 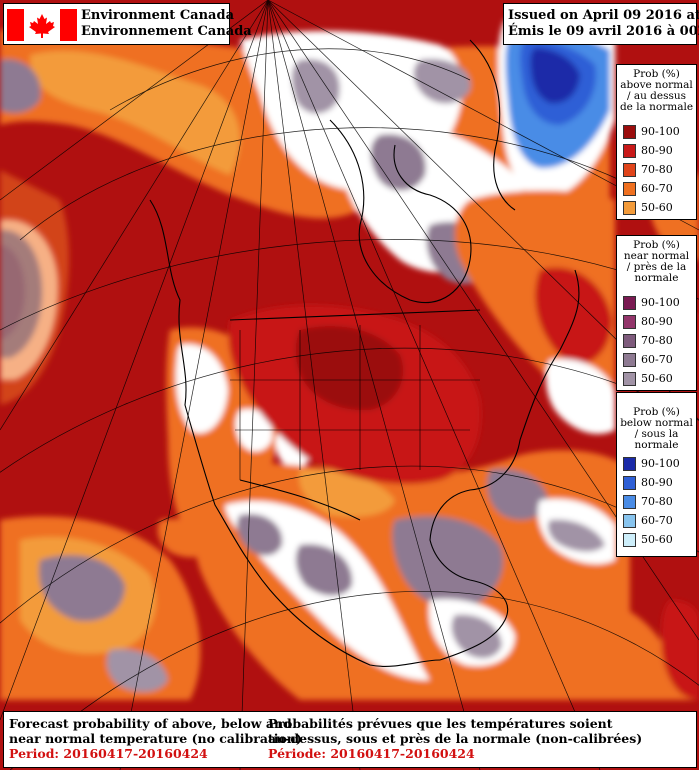 I want to click on deep-red-midwest, so click(x=349, y=368).